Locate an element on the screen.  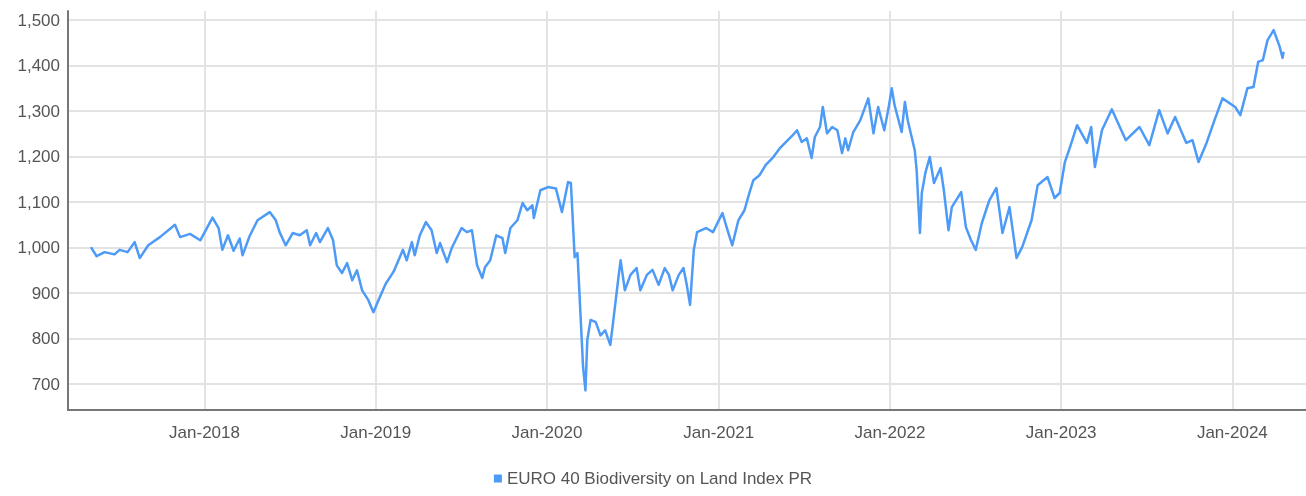
y-tick-label: 1,300 is located at coordinates (38, 111).